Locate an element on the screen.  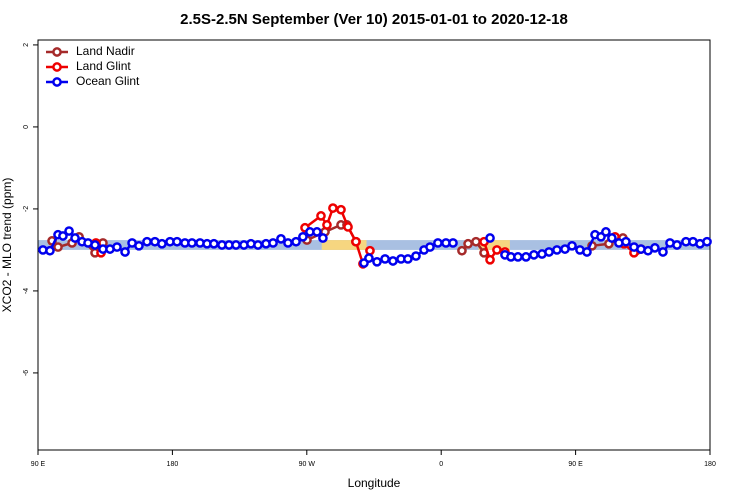
y-tick-label: 2 is located at coordinates (26, 45).